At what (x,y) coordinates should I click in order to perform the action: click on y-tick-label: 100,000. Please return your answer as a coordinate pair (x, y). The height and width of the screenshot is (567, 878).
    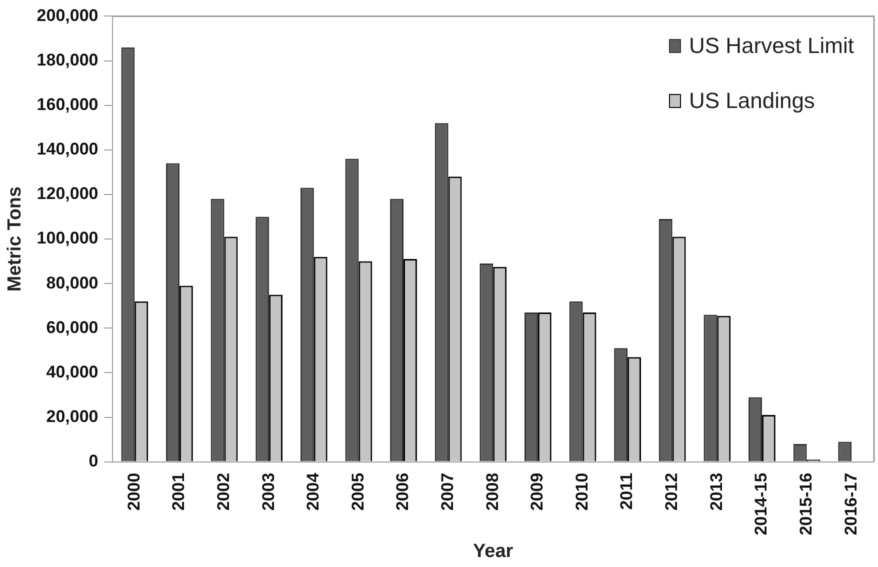
    Looking at the image, I should click on (67, 238).